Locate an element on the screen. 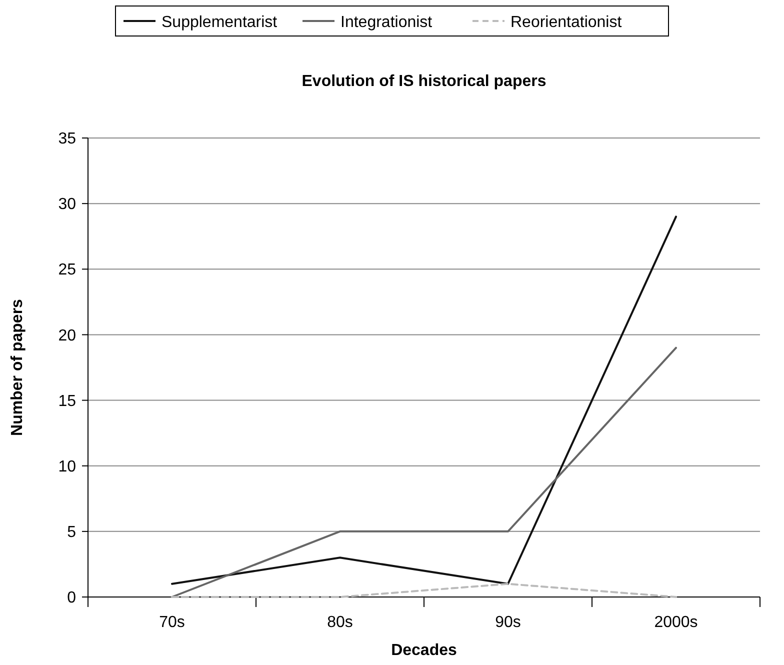  y-tick-label: 5 is located at coordinates (71, 533).